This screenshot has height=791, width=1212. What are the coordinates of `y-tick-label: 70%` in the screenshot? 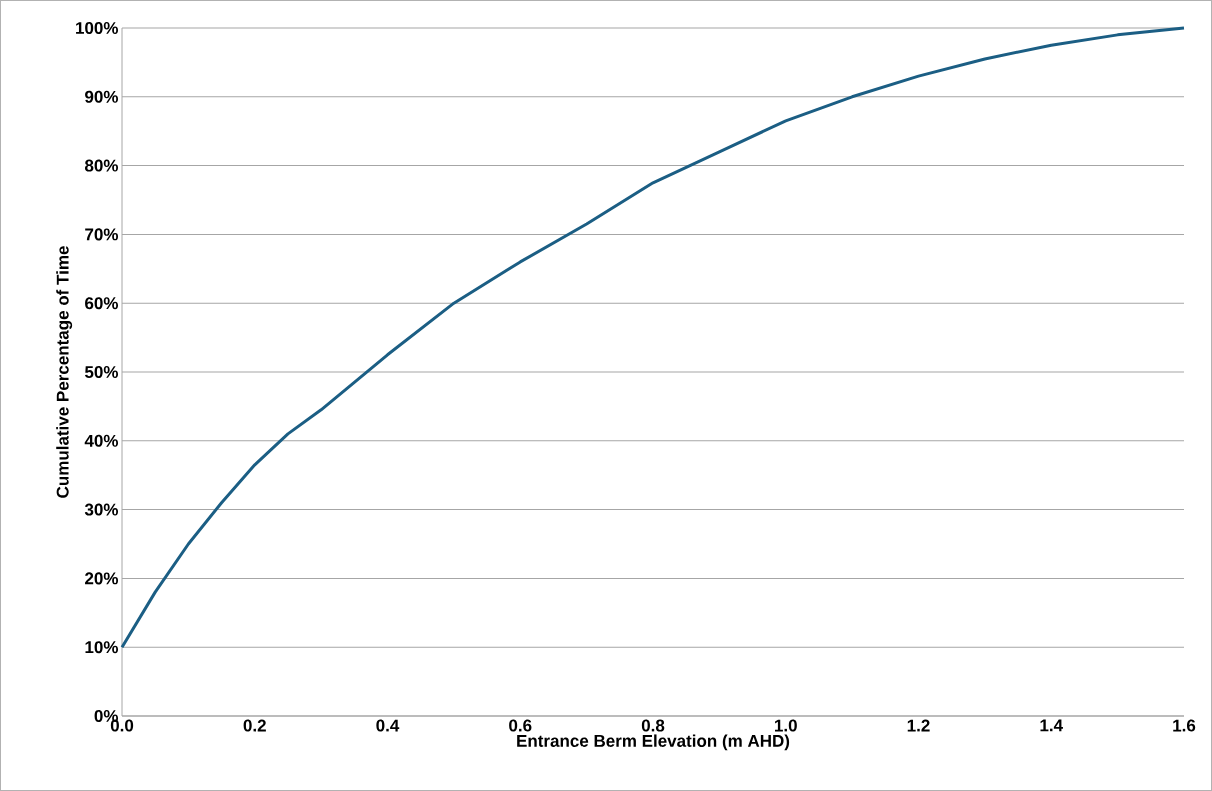 It's located at (102, 234).